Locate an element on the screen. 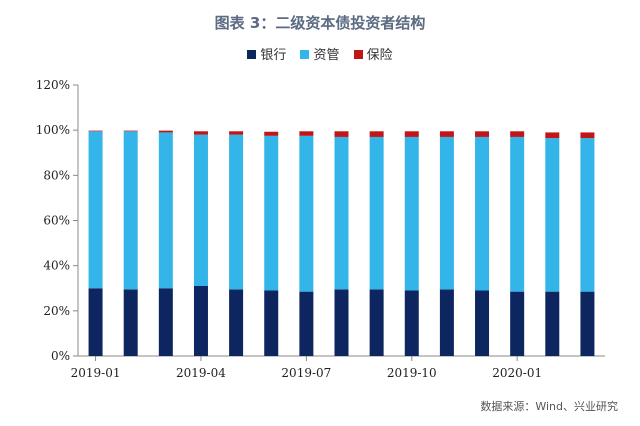  bar-segment-asset-mgmt: 2019-12 资管: 68% is located at coordinates (482, 213).